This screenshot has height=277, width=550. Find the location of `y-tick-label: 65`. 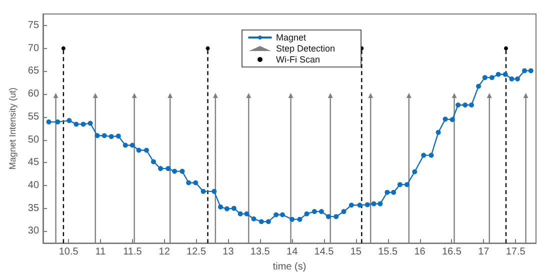

y-tick-label: 65 is located at coordinates (34, 71).